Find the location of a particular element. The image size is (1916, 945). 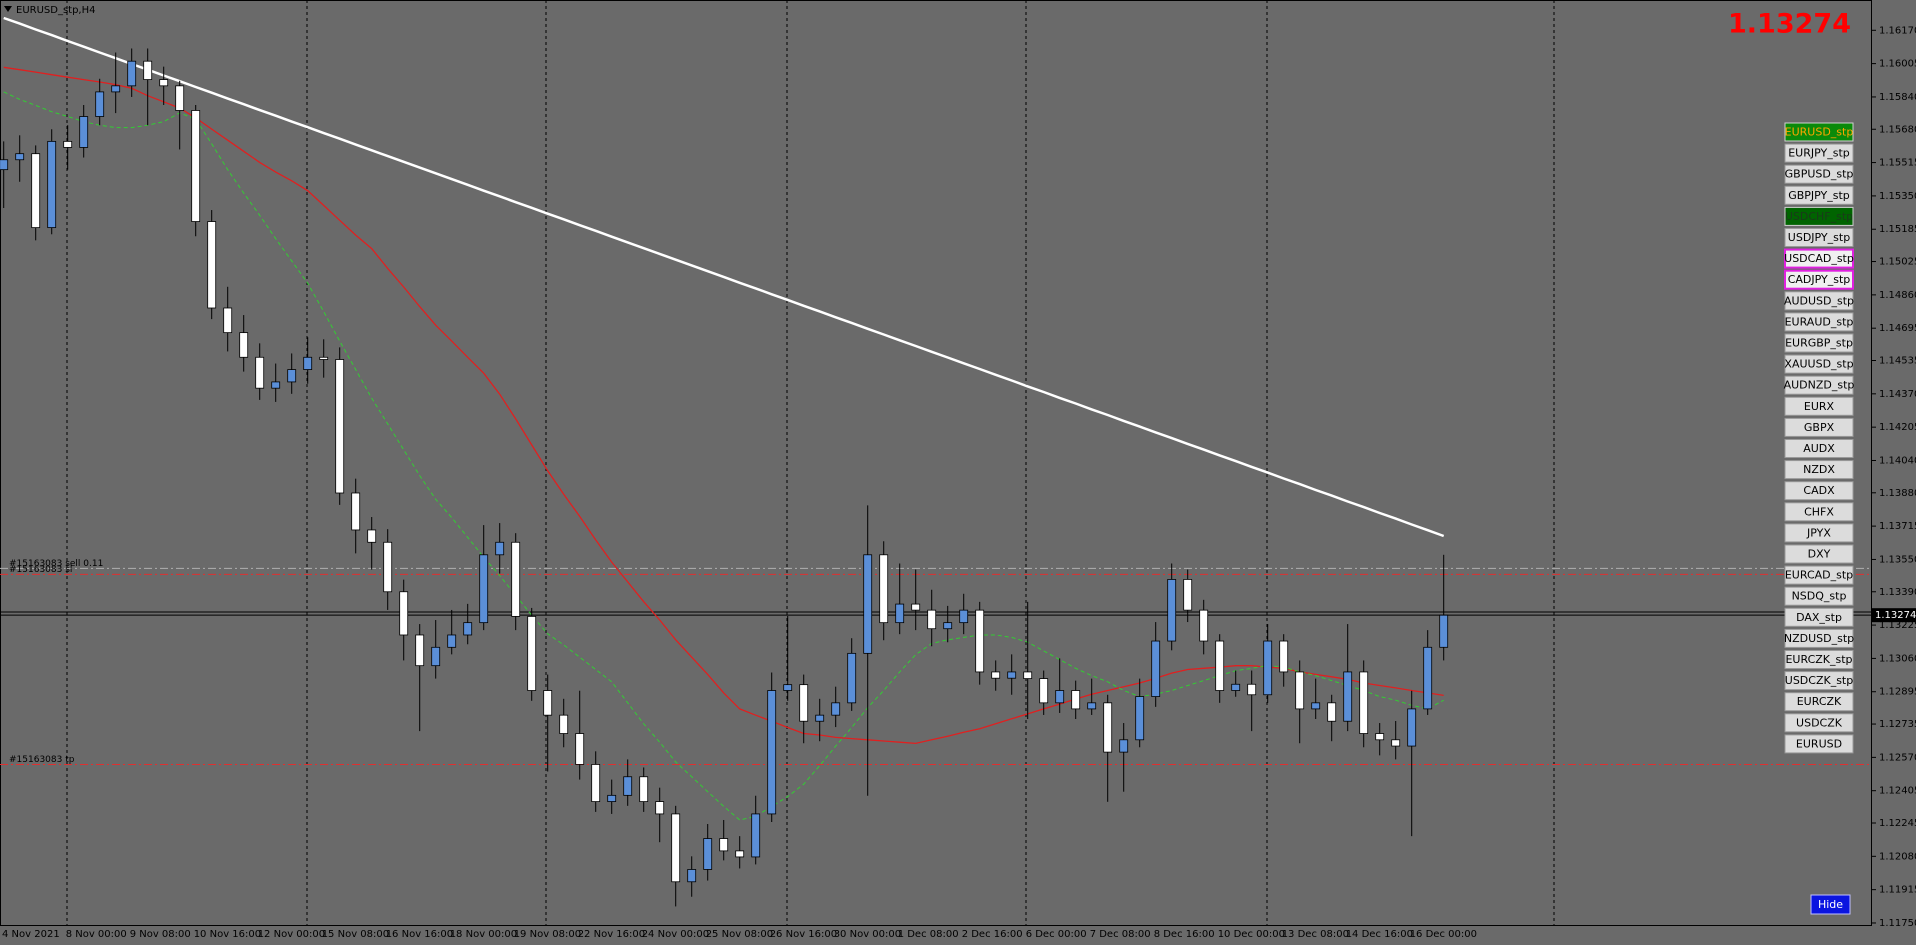

symbol-button-label: EURGBP_stp is located at coordinates (1819, 343).